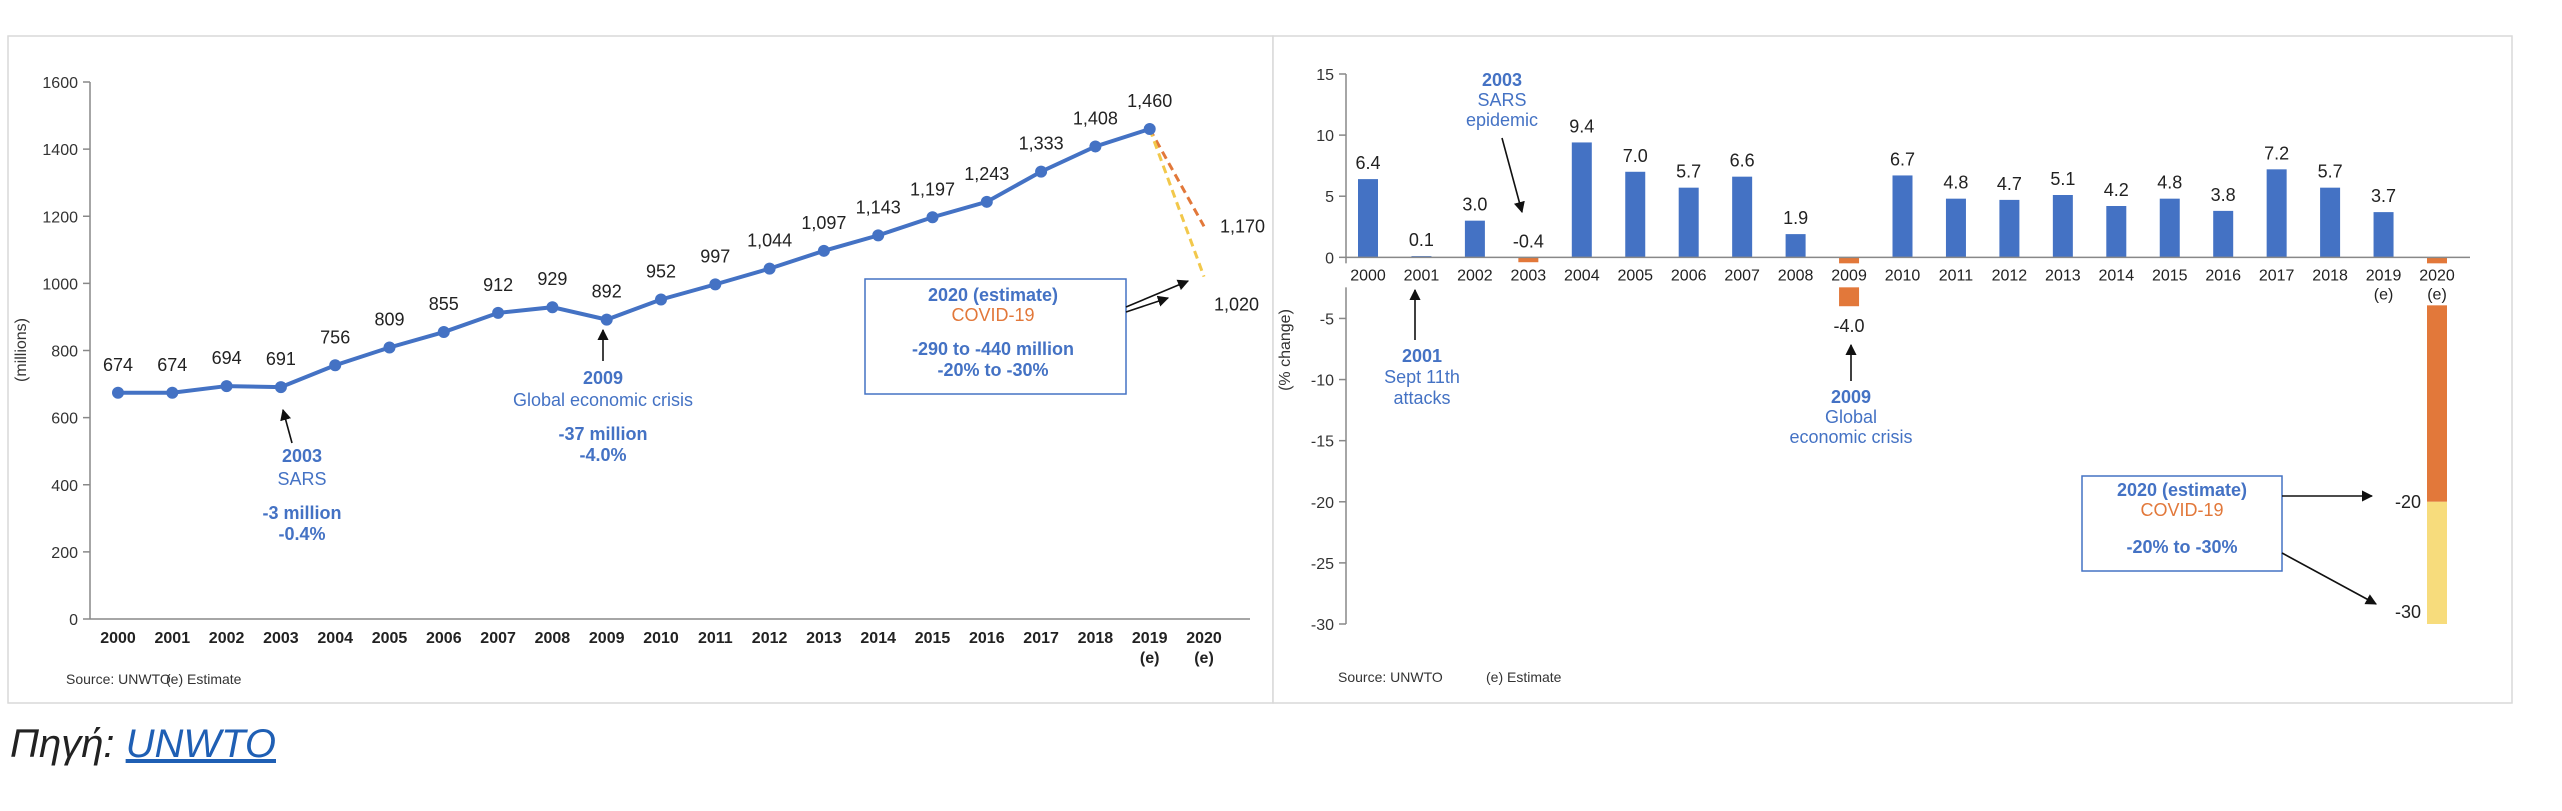 This screenshot has width=2562, height=811. I want to click on value-label: -4.0, so click(1849, 326).